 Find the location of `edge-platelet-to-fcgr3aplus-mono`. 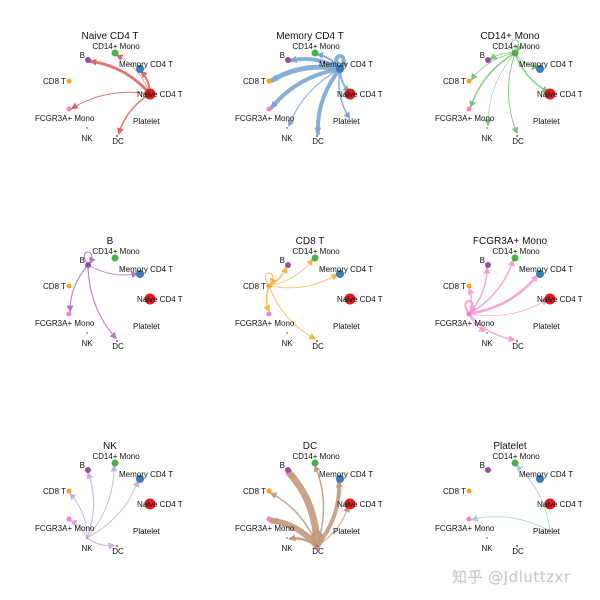

edge-platelet-to-fcgr3aplus-mono is located at coordinates (510, 523).